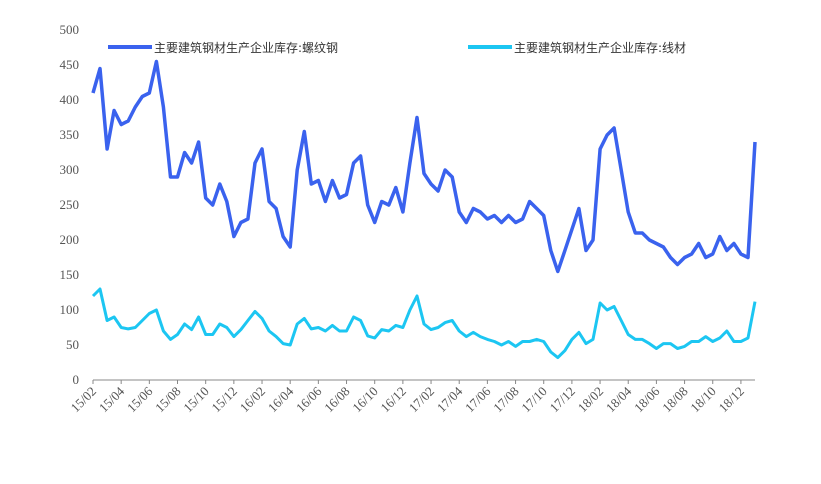  What do you see at coordinates (422, 400) in the screenshot?
I see `x-tick-label: 17/02` at bounding box center [422, 400].